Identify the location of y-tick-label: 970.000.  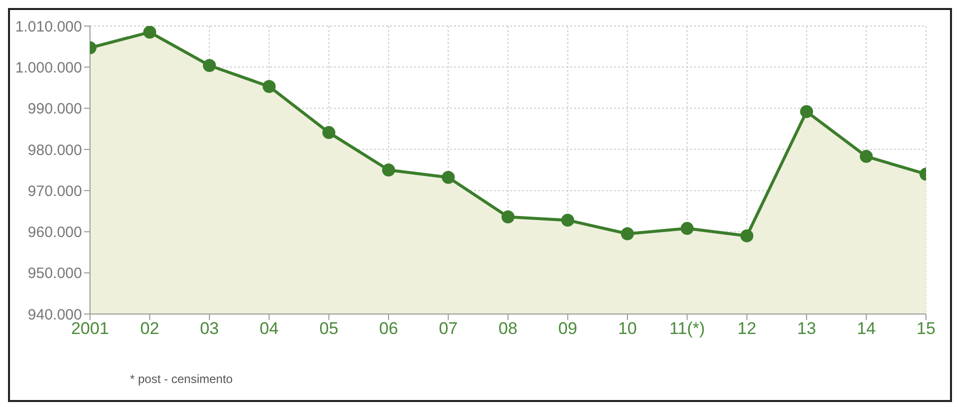
(55, 191).